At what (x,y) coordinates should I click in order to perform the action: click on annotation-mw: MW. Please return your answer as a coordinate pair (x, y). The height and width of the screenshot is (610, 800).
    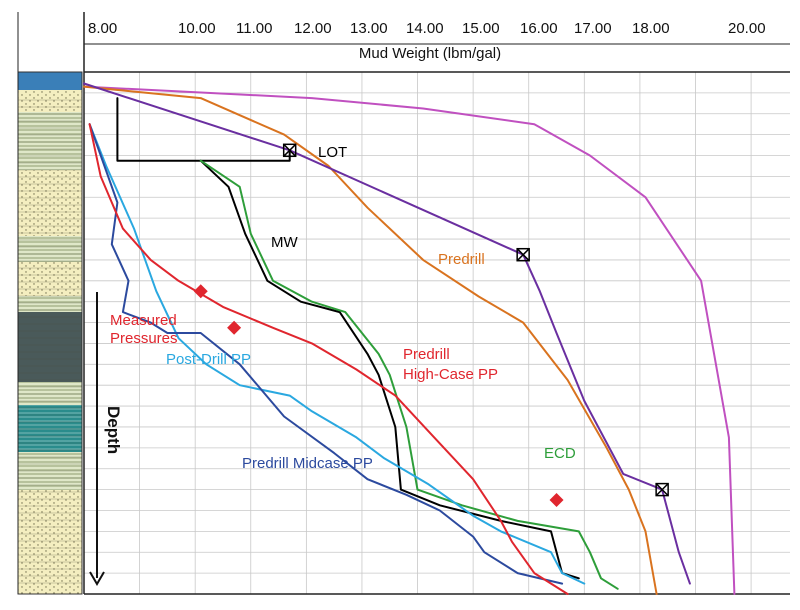
    Looking at the image, I should click on (284, 242).